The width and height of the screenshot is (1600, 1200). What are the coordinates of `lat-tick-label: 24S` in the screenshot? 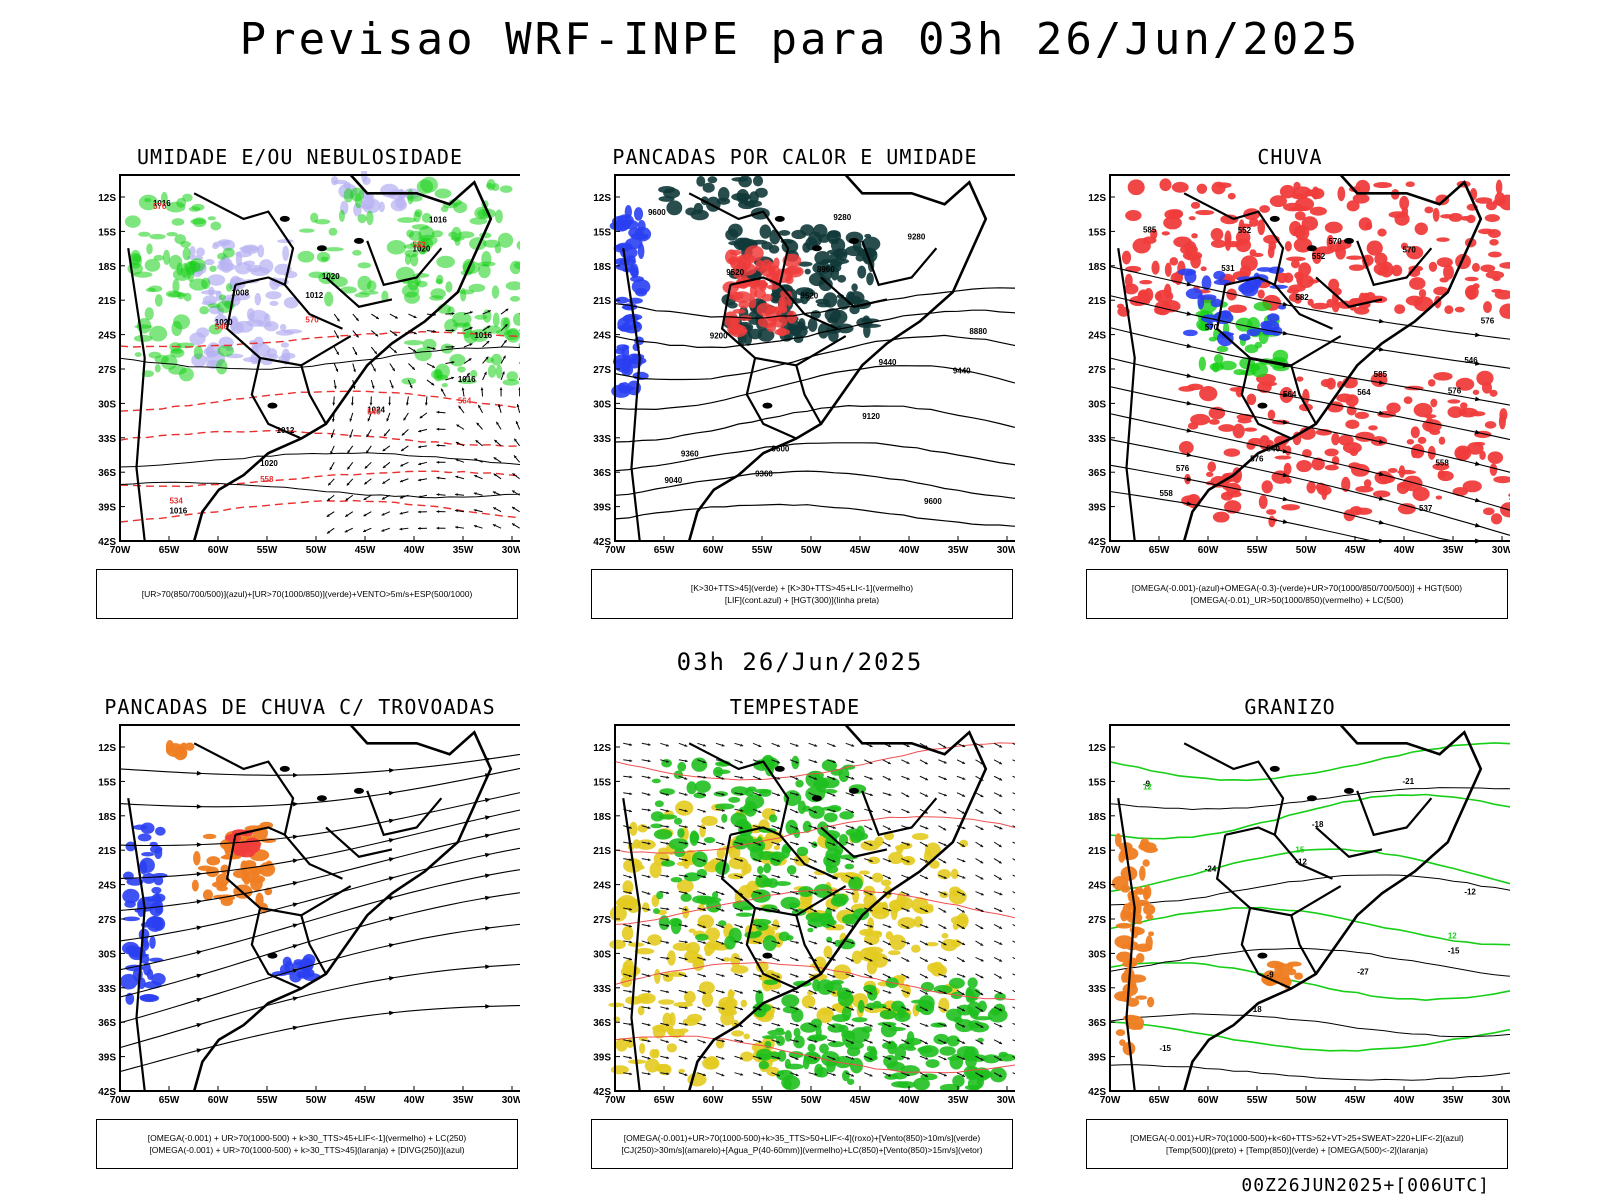 It's located at (1097, 886).